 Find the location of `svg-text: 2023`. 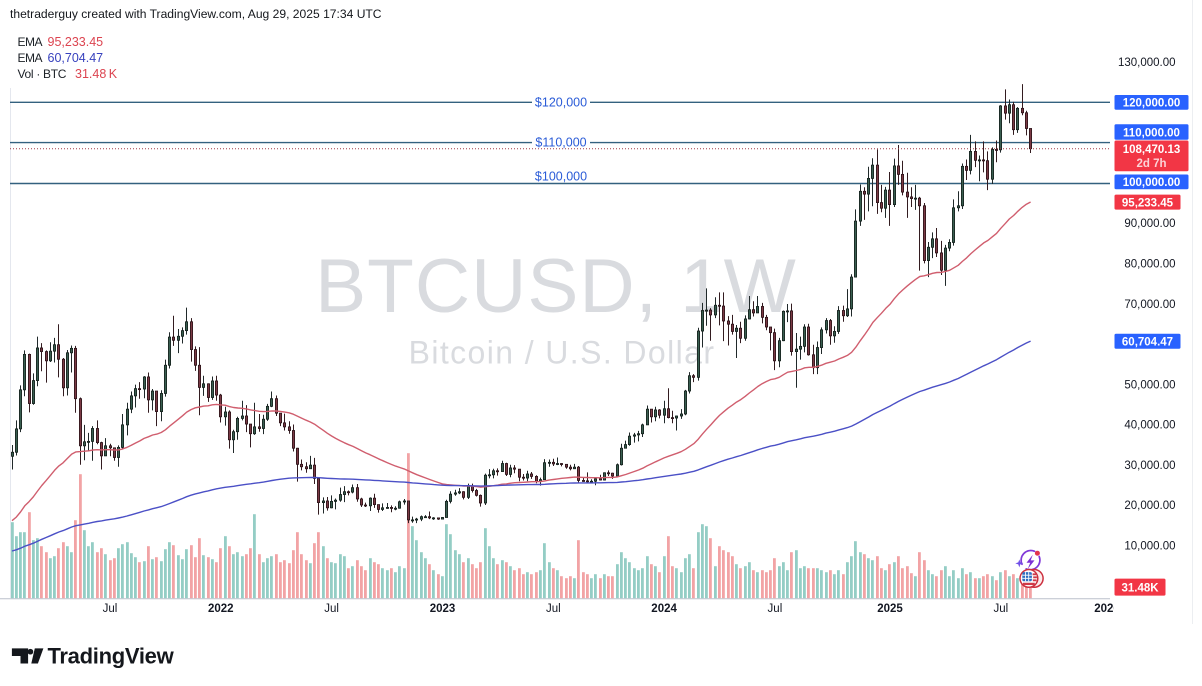

svg-text: 2023 is located at coordinates (443, 609).